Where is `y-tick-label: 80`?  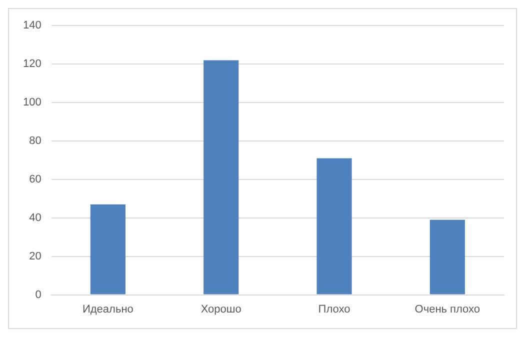 y-tick-label: 80 is located at coordinates (35, 141).